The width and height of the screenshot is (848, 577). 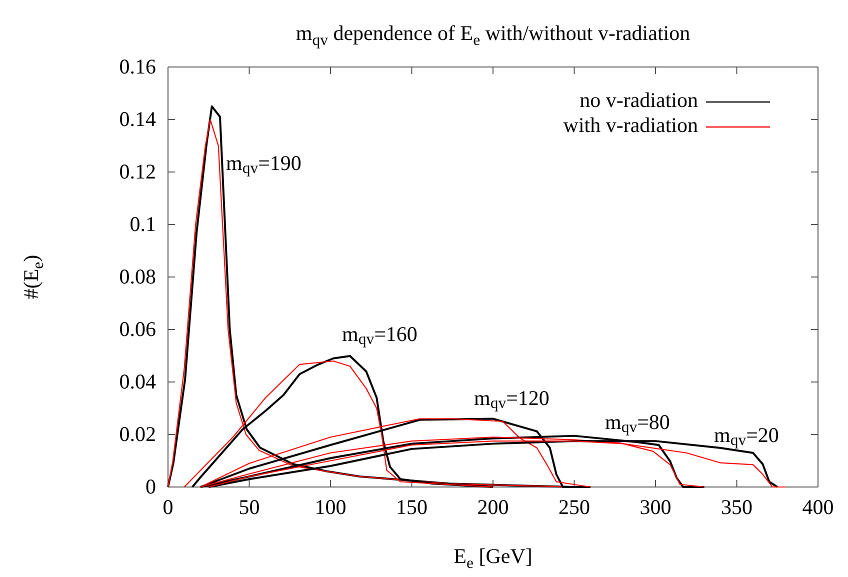 I want to click on y-tick-label: 0, so click(x=151, y=486).